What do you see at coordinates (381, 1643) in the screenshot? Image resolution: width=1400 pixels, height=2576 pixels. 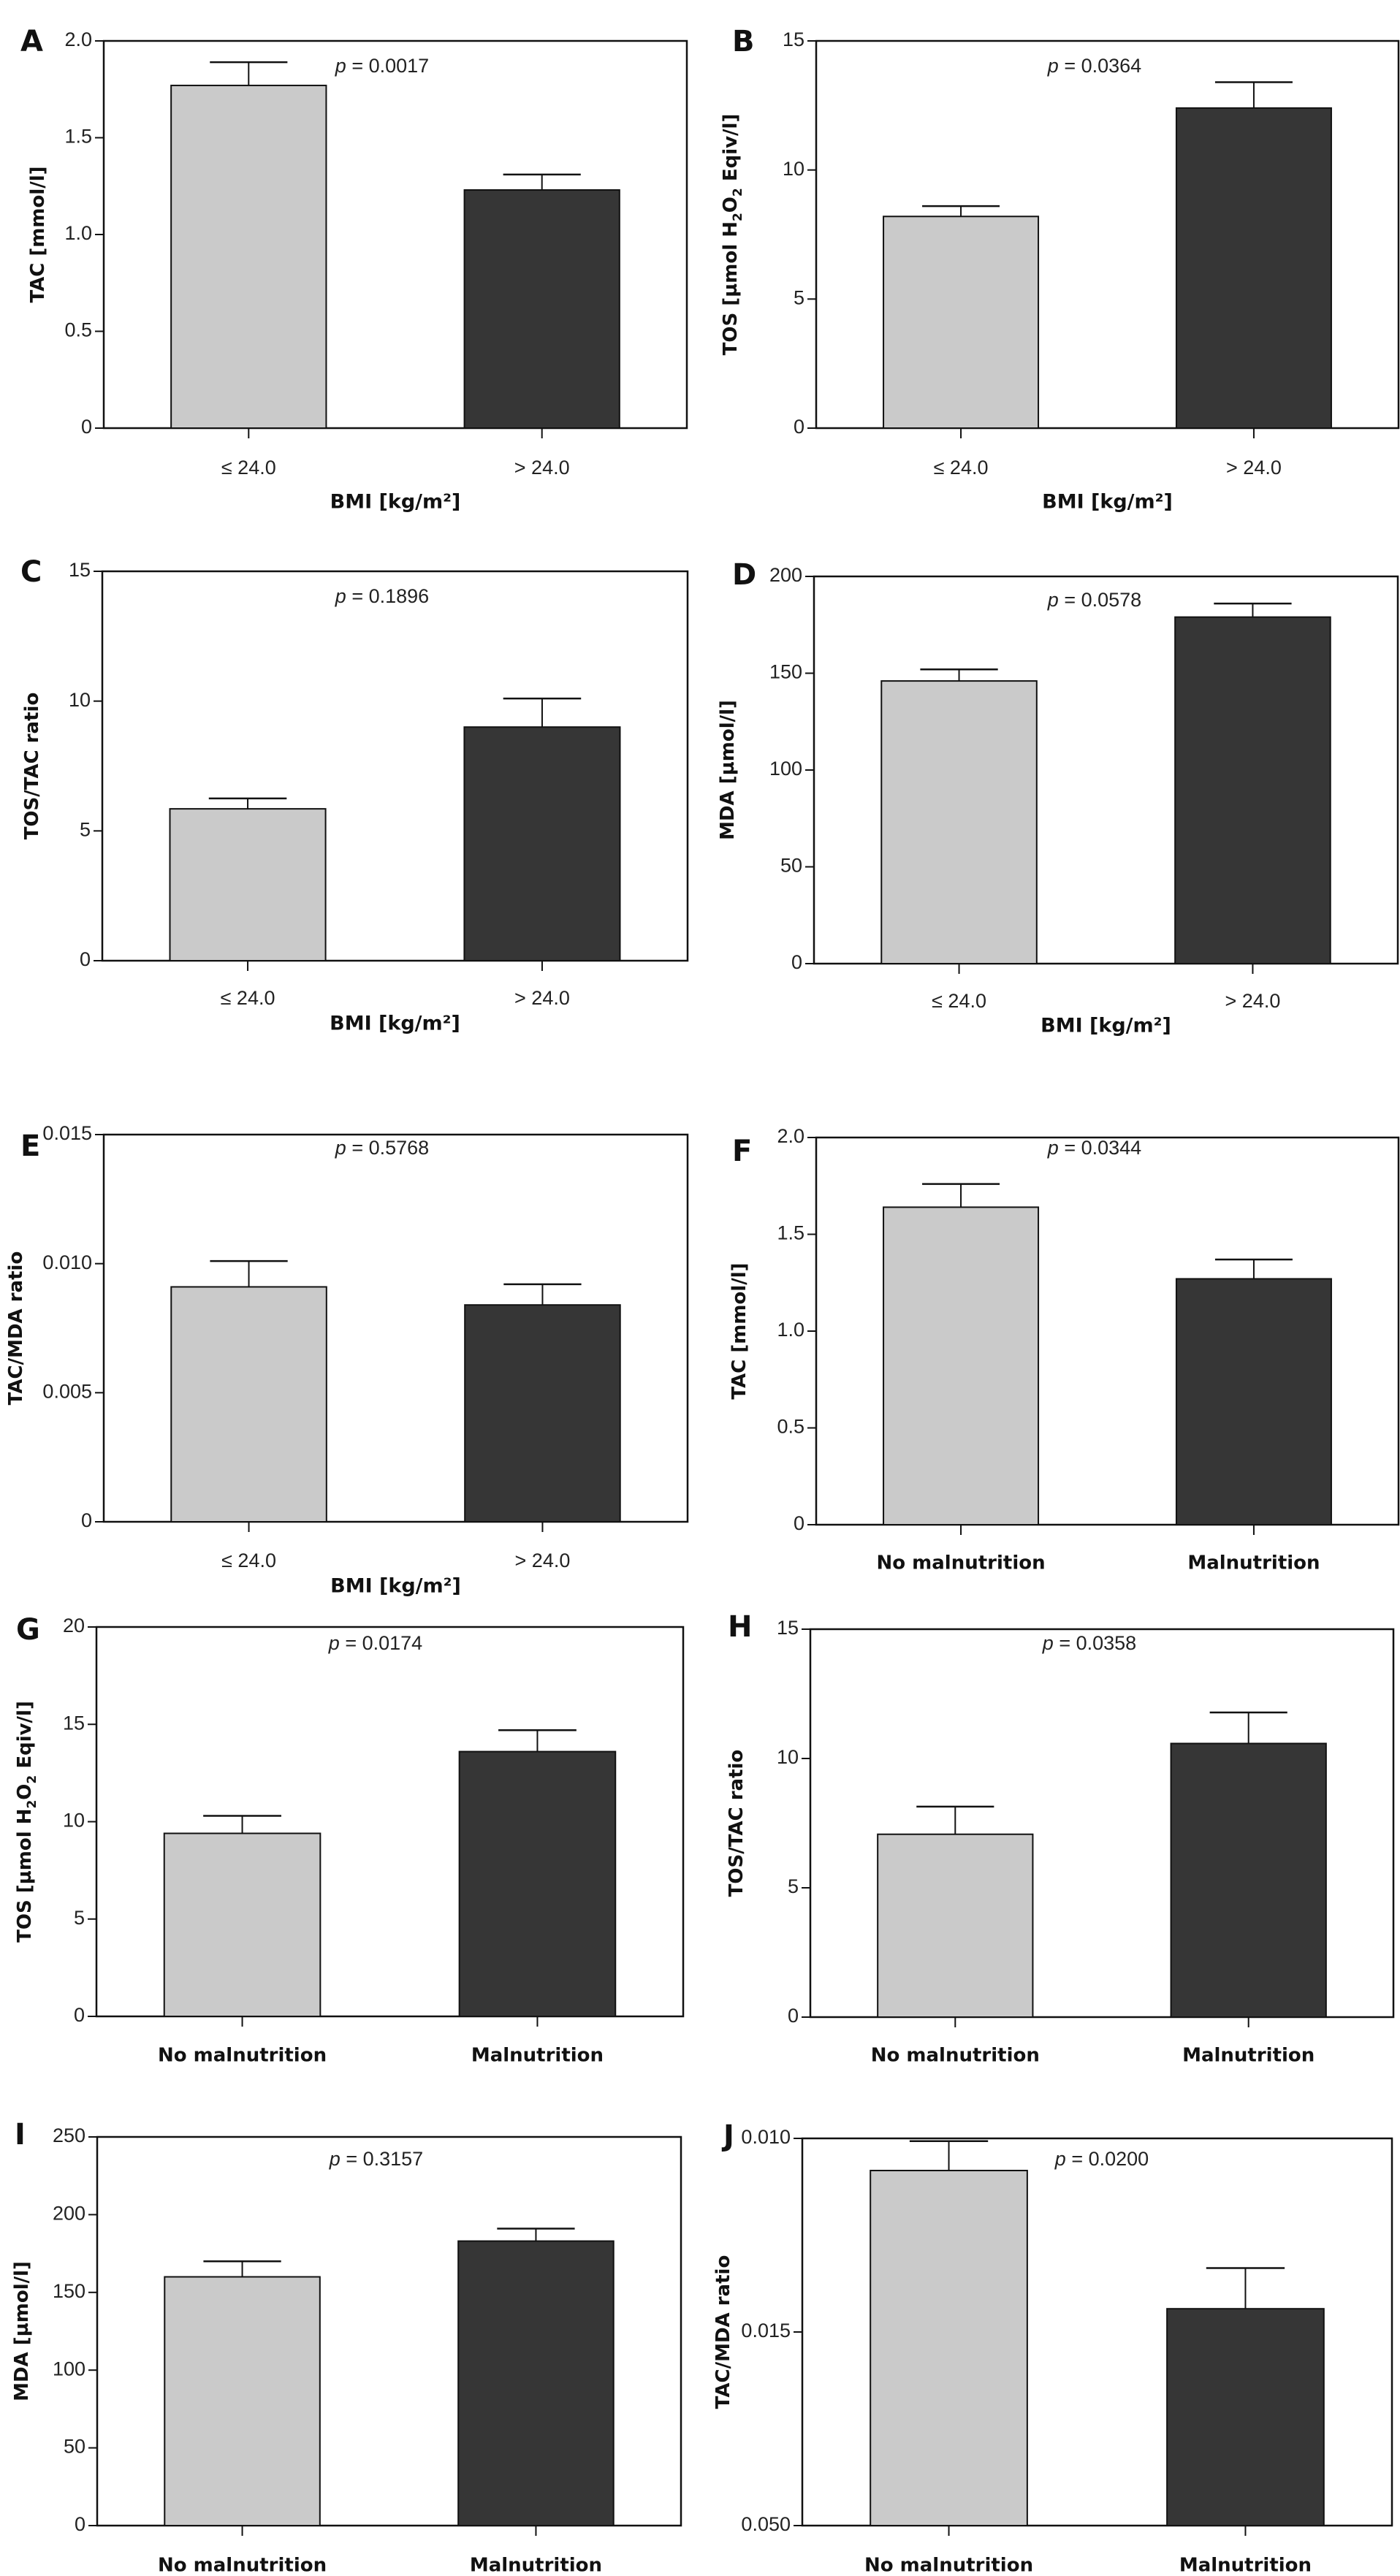 I see `p-value-text: = 0.0174` at bounding box center [381, 1643].